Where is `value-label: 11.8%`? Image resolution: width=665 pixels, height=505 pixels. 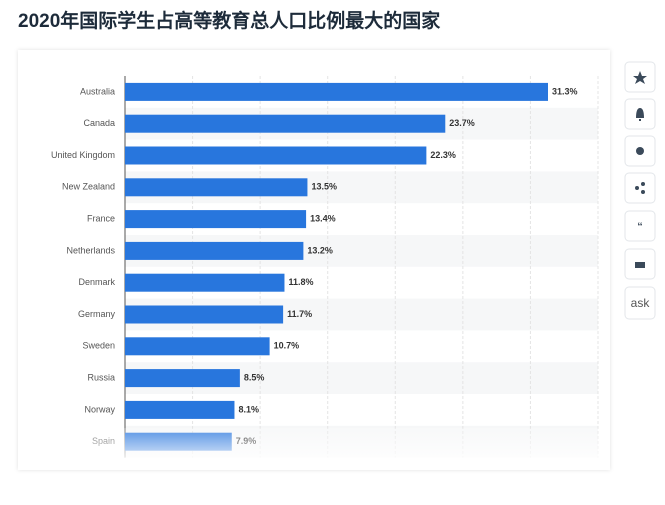 value-label: 11.8% is located at coordinates (300, 282).